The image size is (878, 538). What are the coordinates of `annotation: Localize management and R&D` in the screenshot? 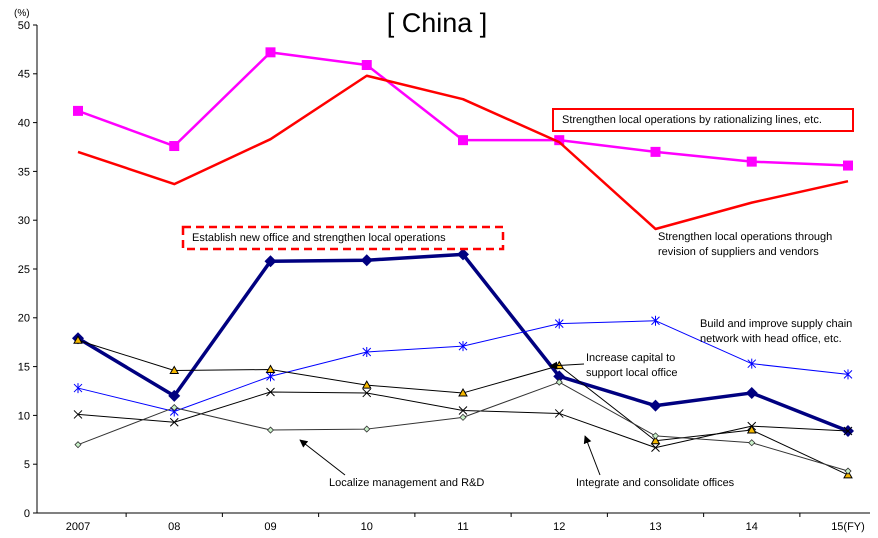 It's located at (406, 483).